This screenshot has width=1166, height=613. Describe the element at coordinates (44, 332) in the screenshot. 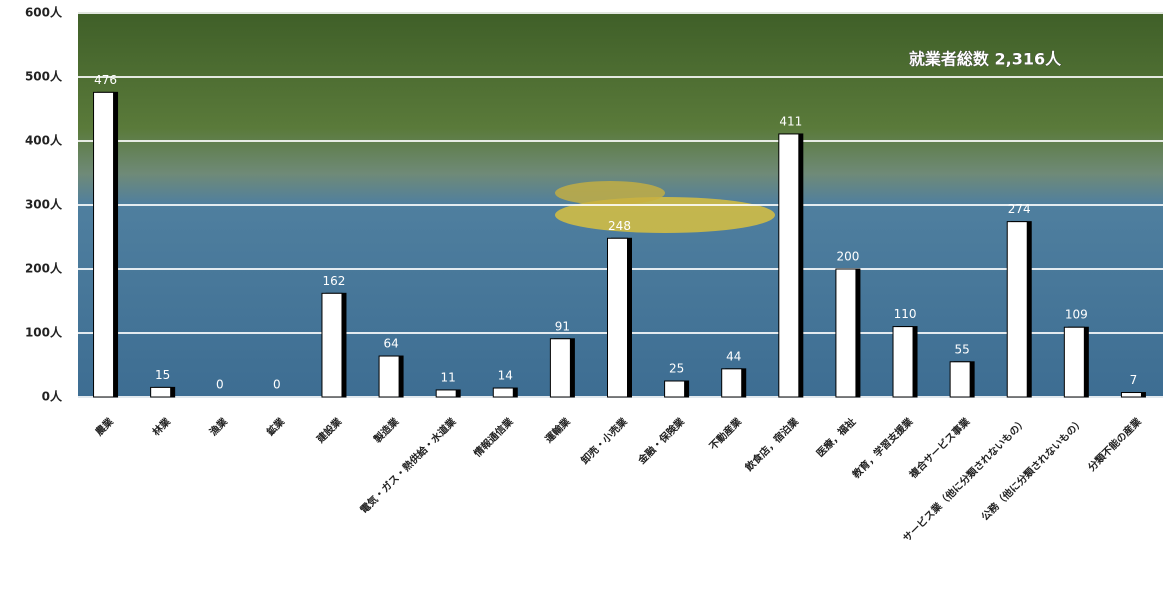

I see `y-tick-label: 100人` at that location.